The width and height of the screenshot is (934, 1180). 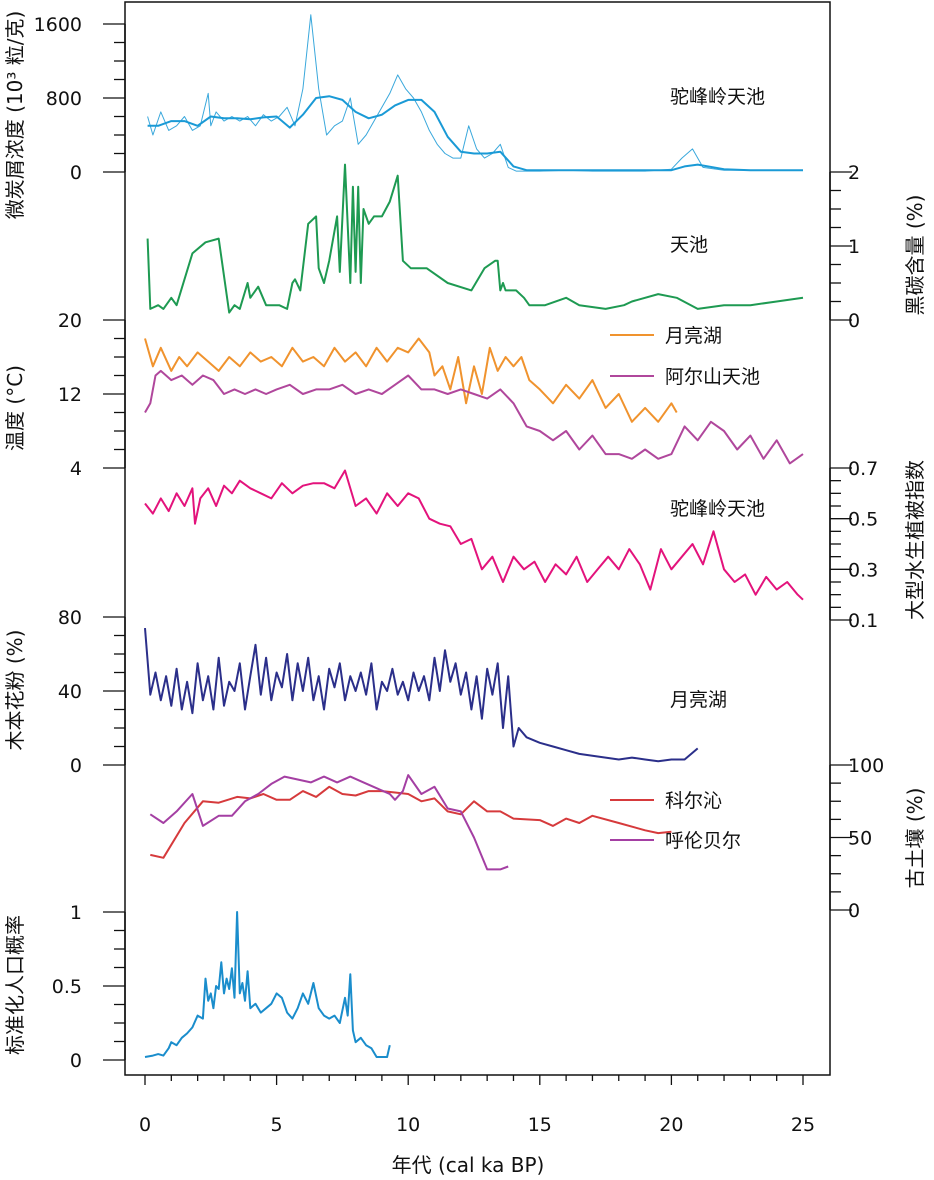 I want to click on y-tick-label: 4, so click(x=76, y=469).